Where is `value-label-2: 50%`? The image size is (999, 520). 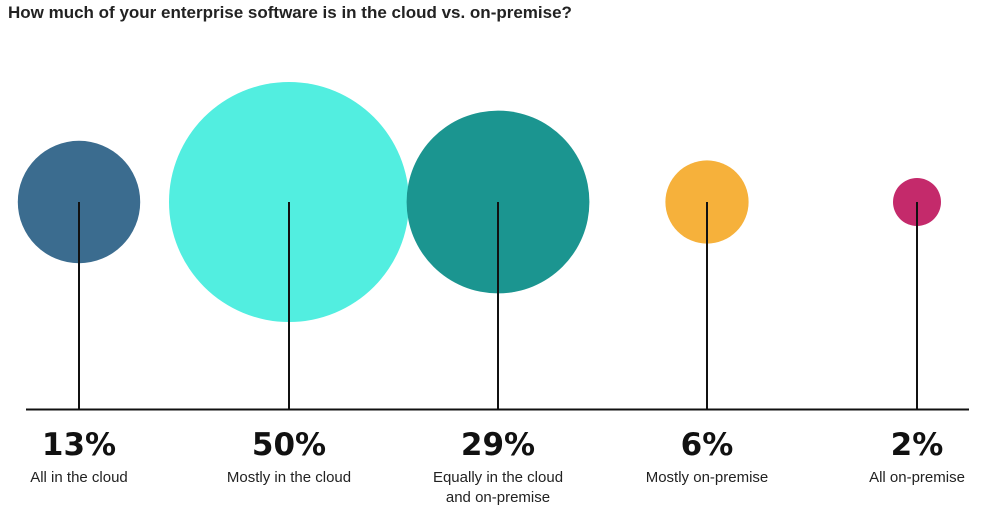
value-label-2: 50% is located at coordinates (289, 445).